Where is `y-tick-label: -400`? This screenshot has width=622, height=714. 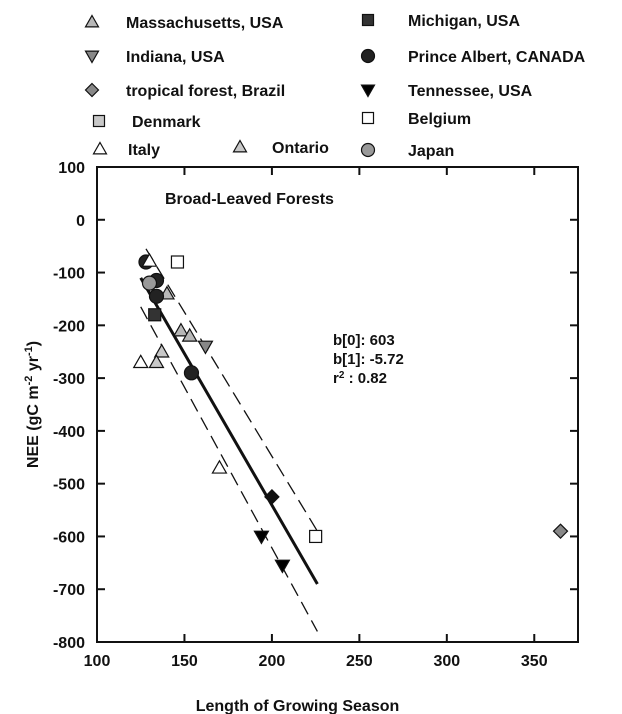 y-tick-label: -400 is located at coordinates (69, 432).